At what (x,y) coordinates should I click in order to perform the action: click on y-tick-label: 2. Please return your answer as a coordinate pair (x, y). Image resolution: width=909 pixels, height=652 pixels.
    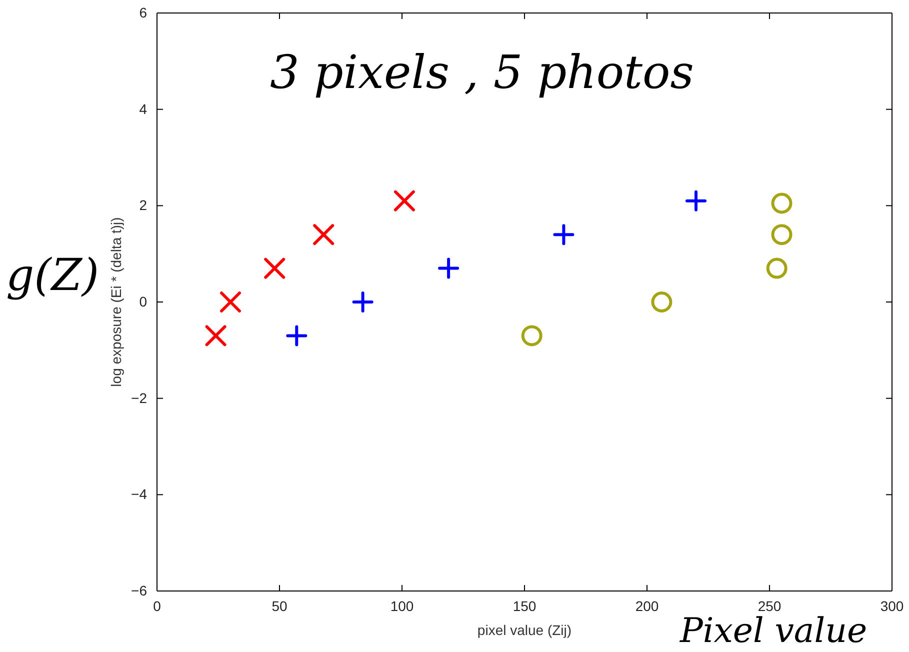
    Looking at the image, I should click on (143, 205).